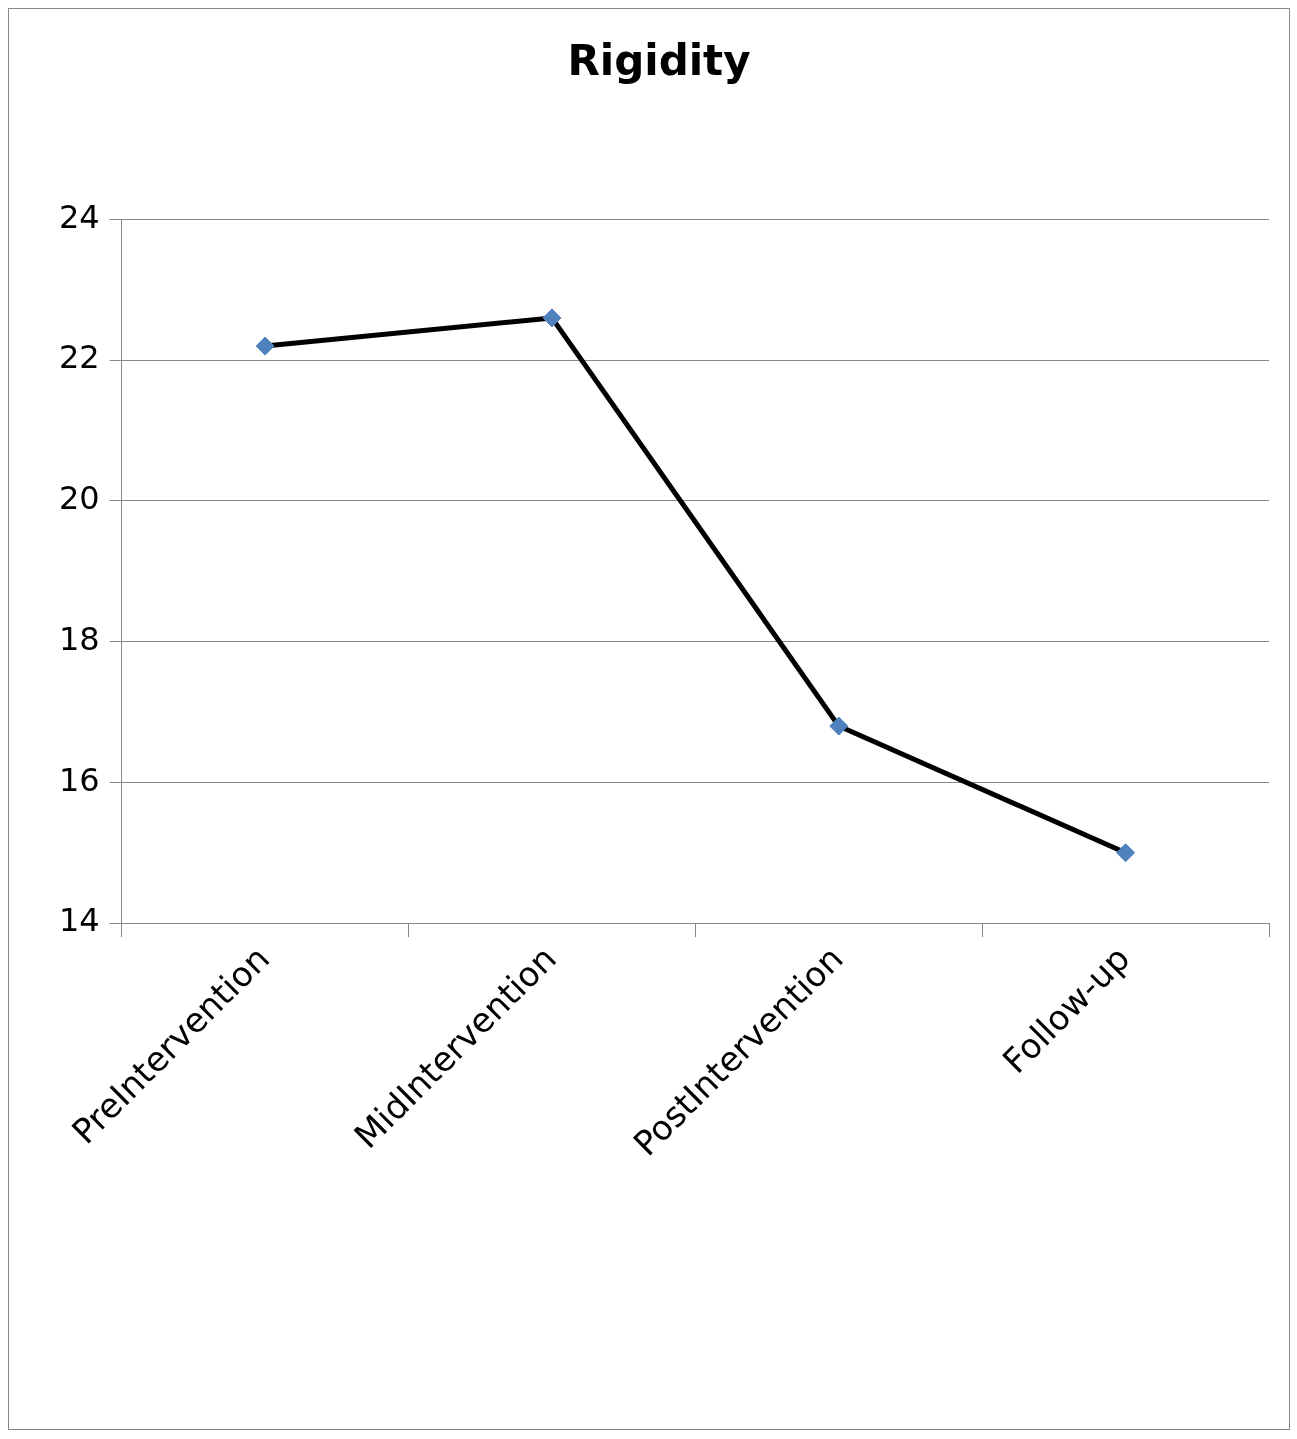 The width and height of the screenshot is (1297, 1439). I want to click on y-tick-label: 24, so click(79, 216).